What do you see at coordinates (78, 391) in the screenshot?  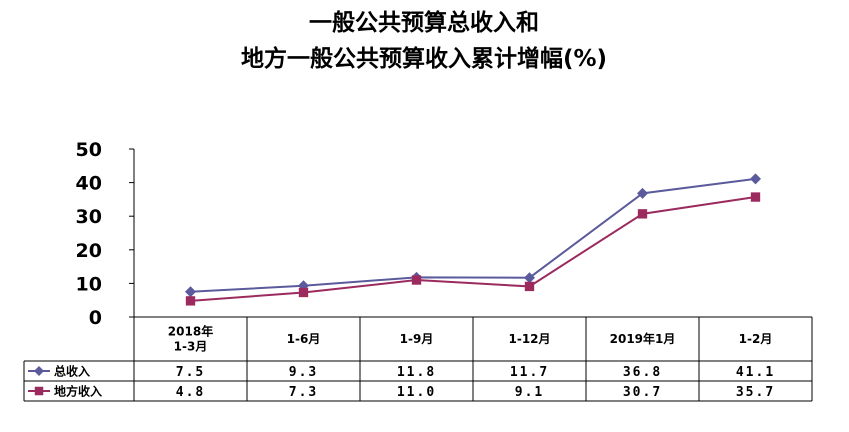 I see `legend-label-2: 地方收入` at bounding box center [78, 391].